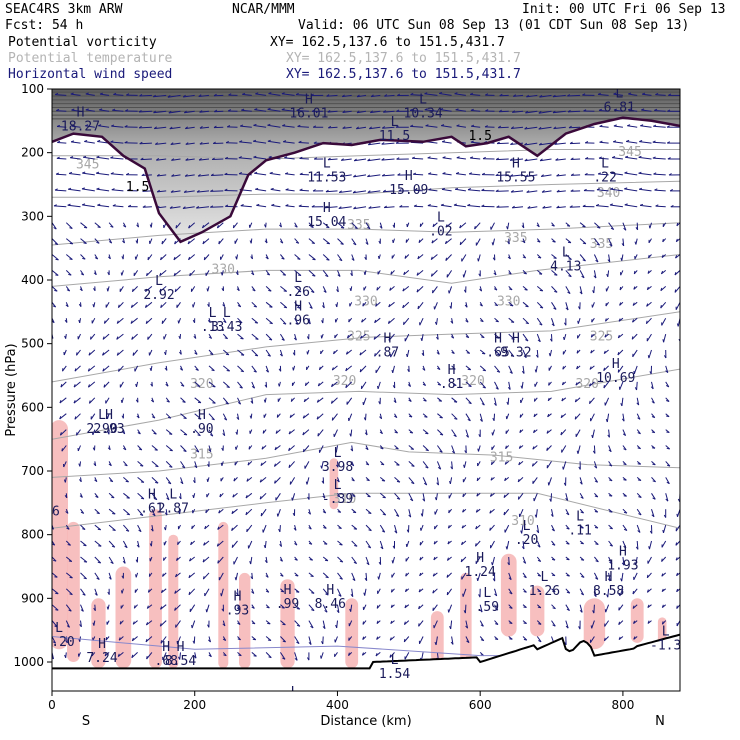 The height and width of the screenshot is (740, 740). Describe the element at coordinates (337, 705) in the screenshot. I see `x-tick-label: 400` at that location.